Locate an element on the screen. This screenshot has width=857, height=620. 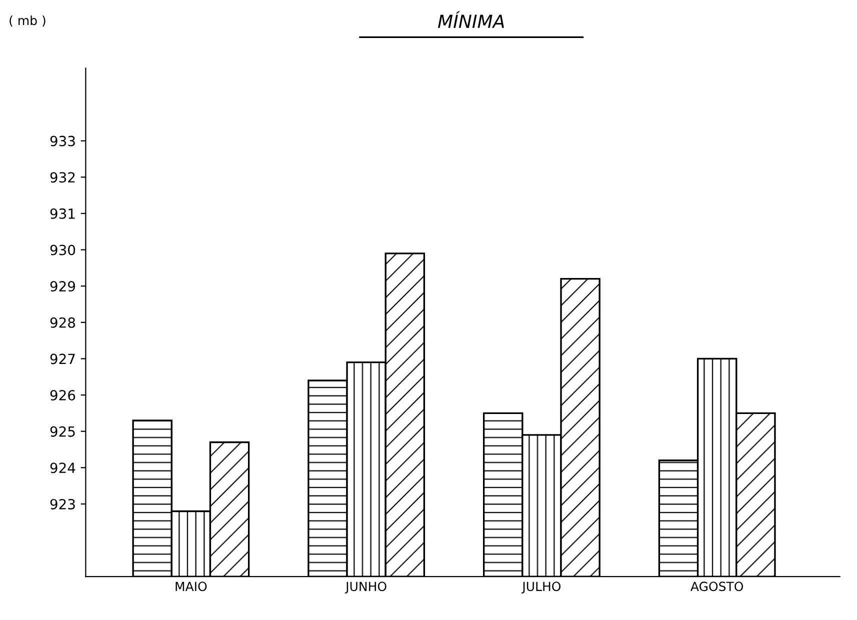
y-tick-label: 930 is located at coordinates (63, 250).